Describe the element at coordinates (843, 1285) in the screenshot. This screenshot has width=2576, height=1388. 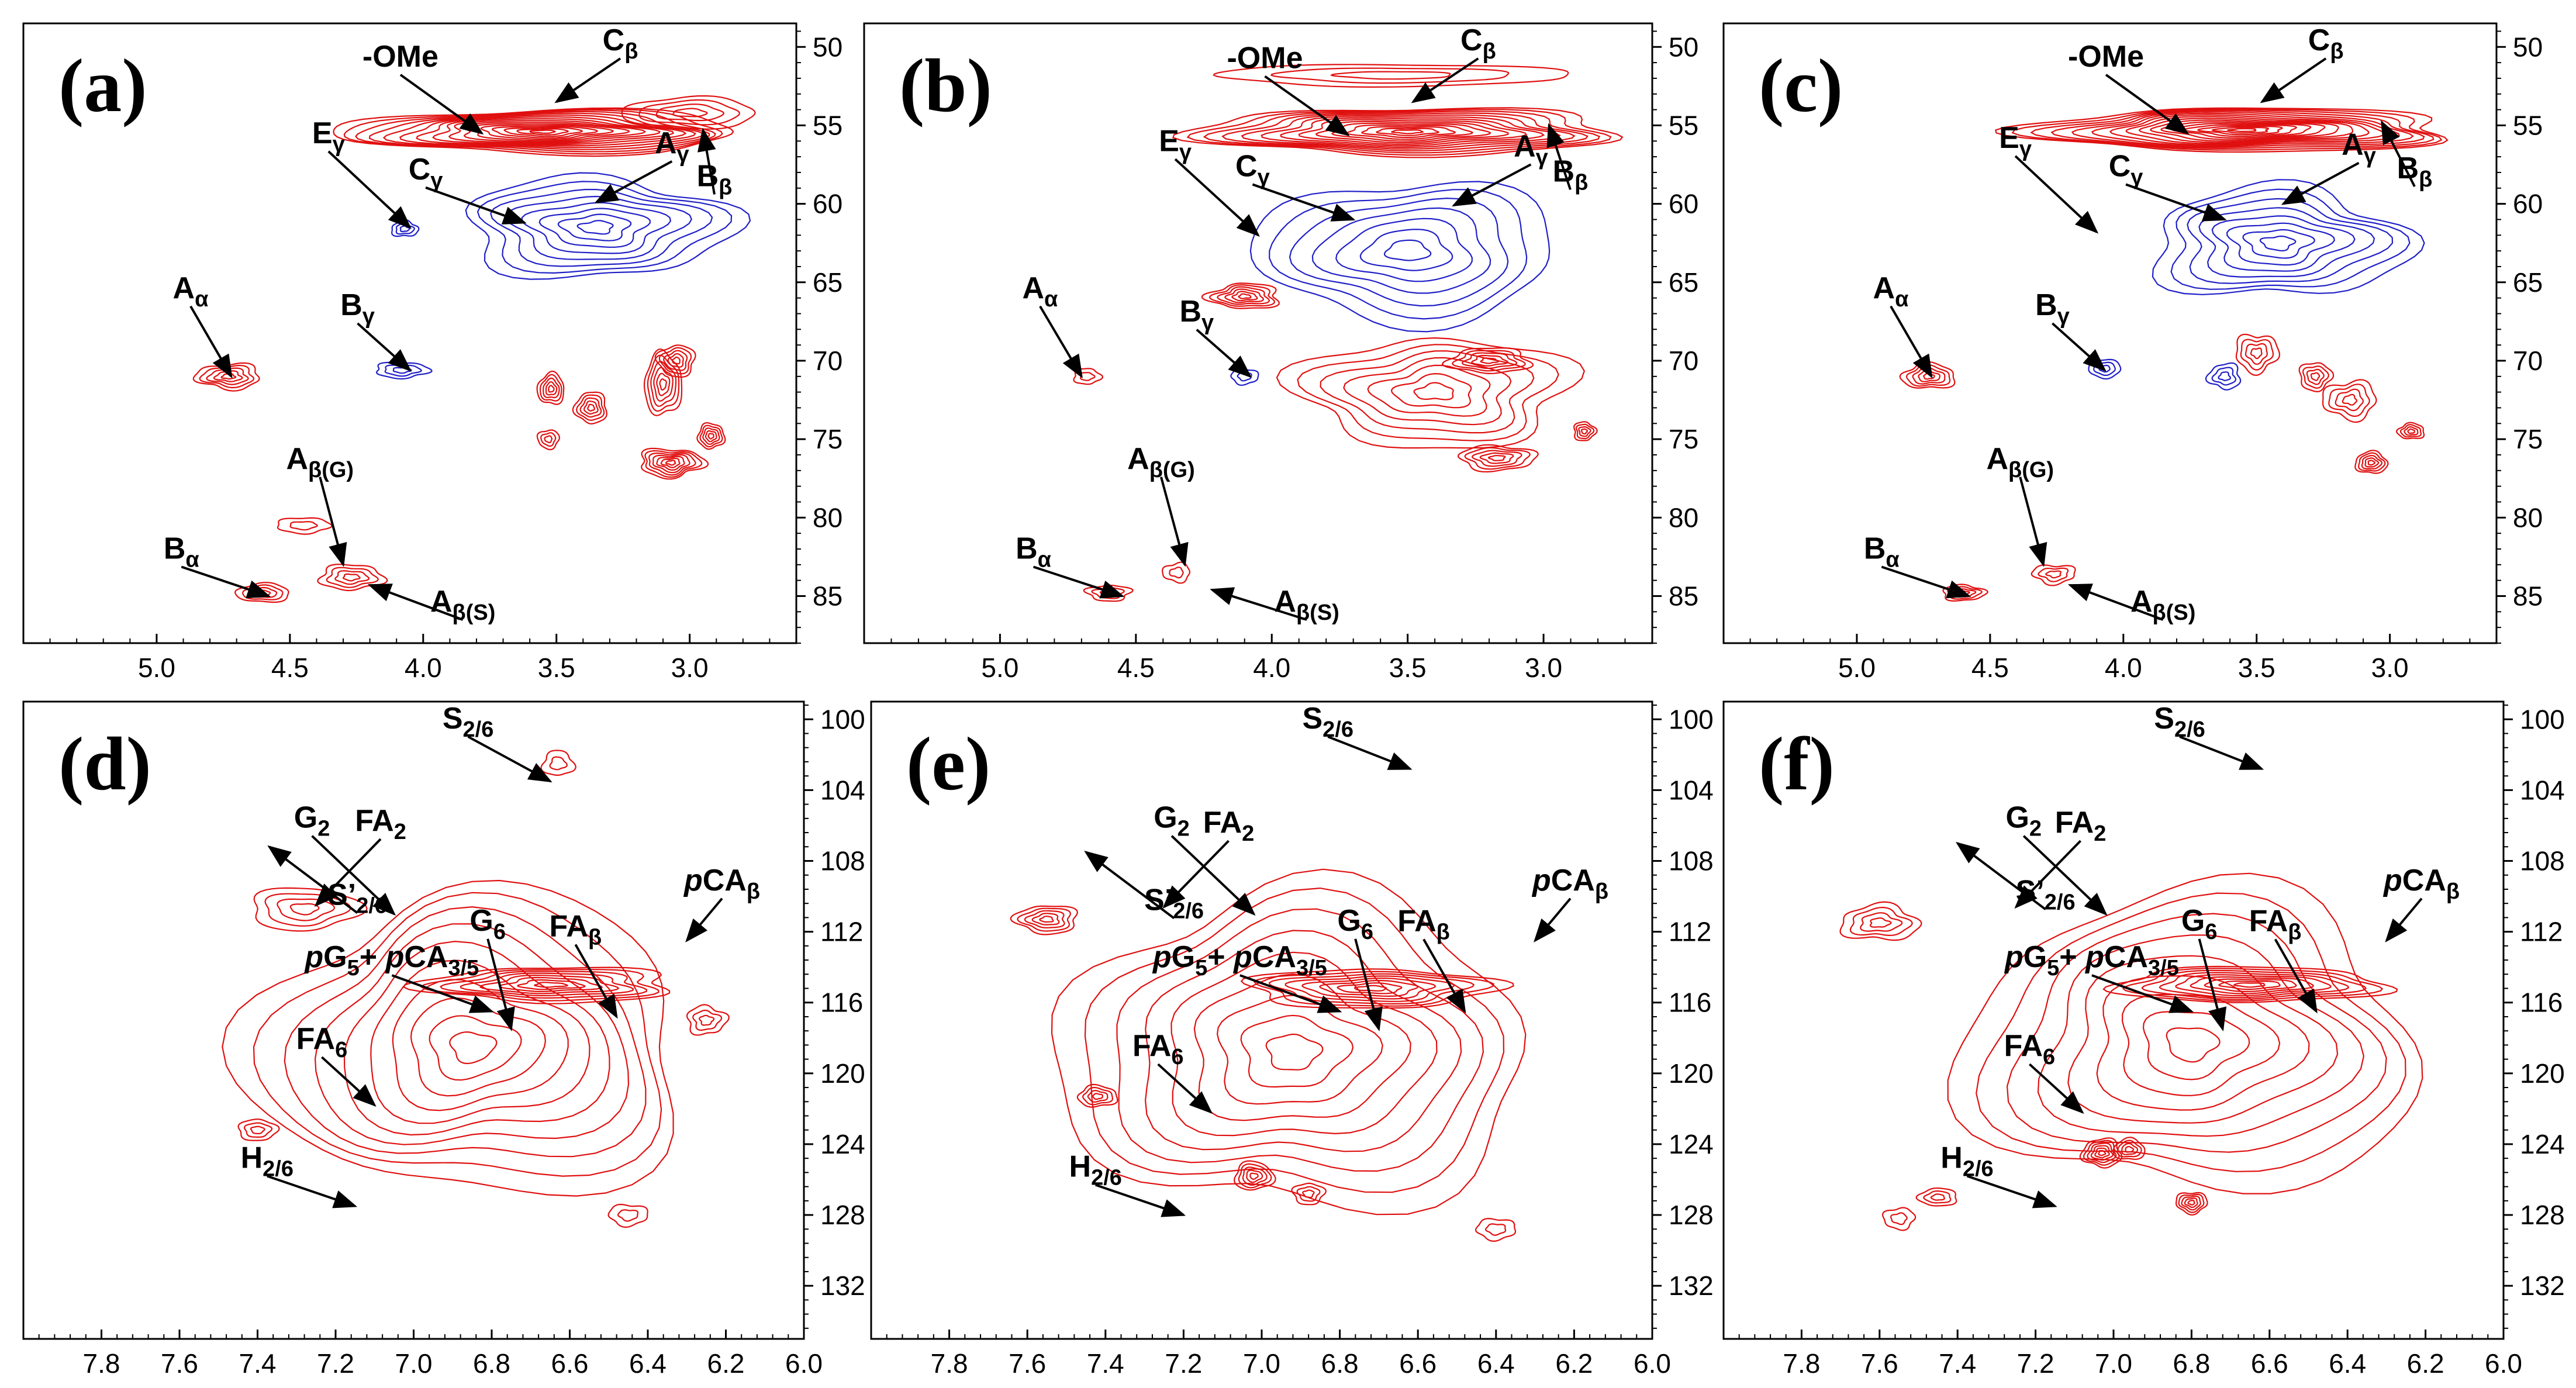
I see `y-tick-label: 132` at that location.